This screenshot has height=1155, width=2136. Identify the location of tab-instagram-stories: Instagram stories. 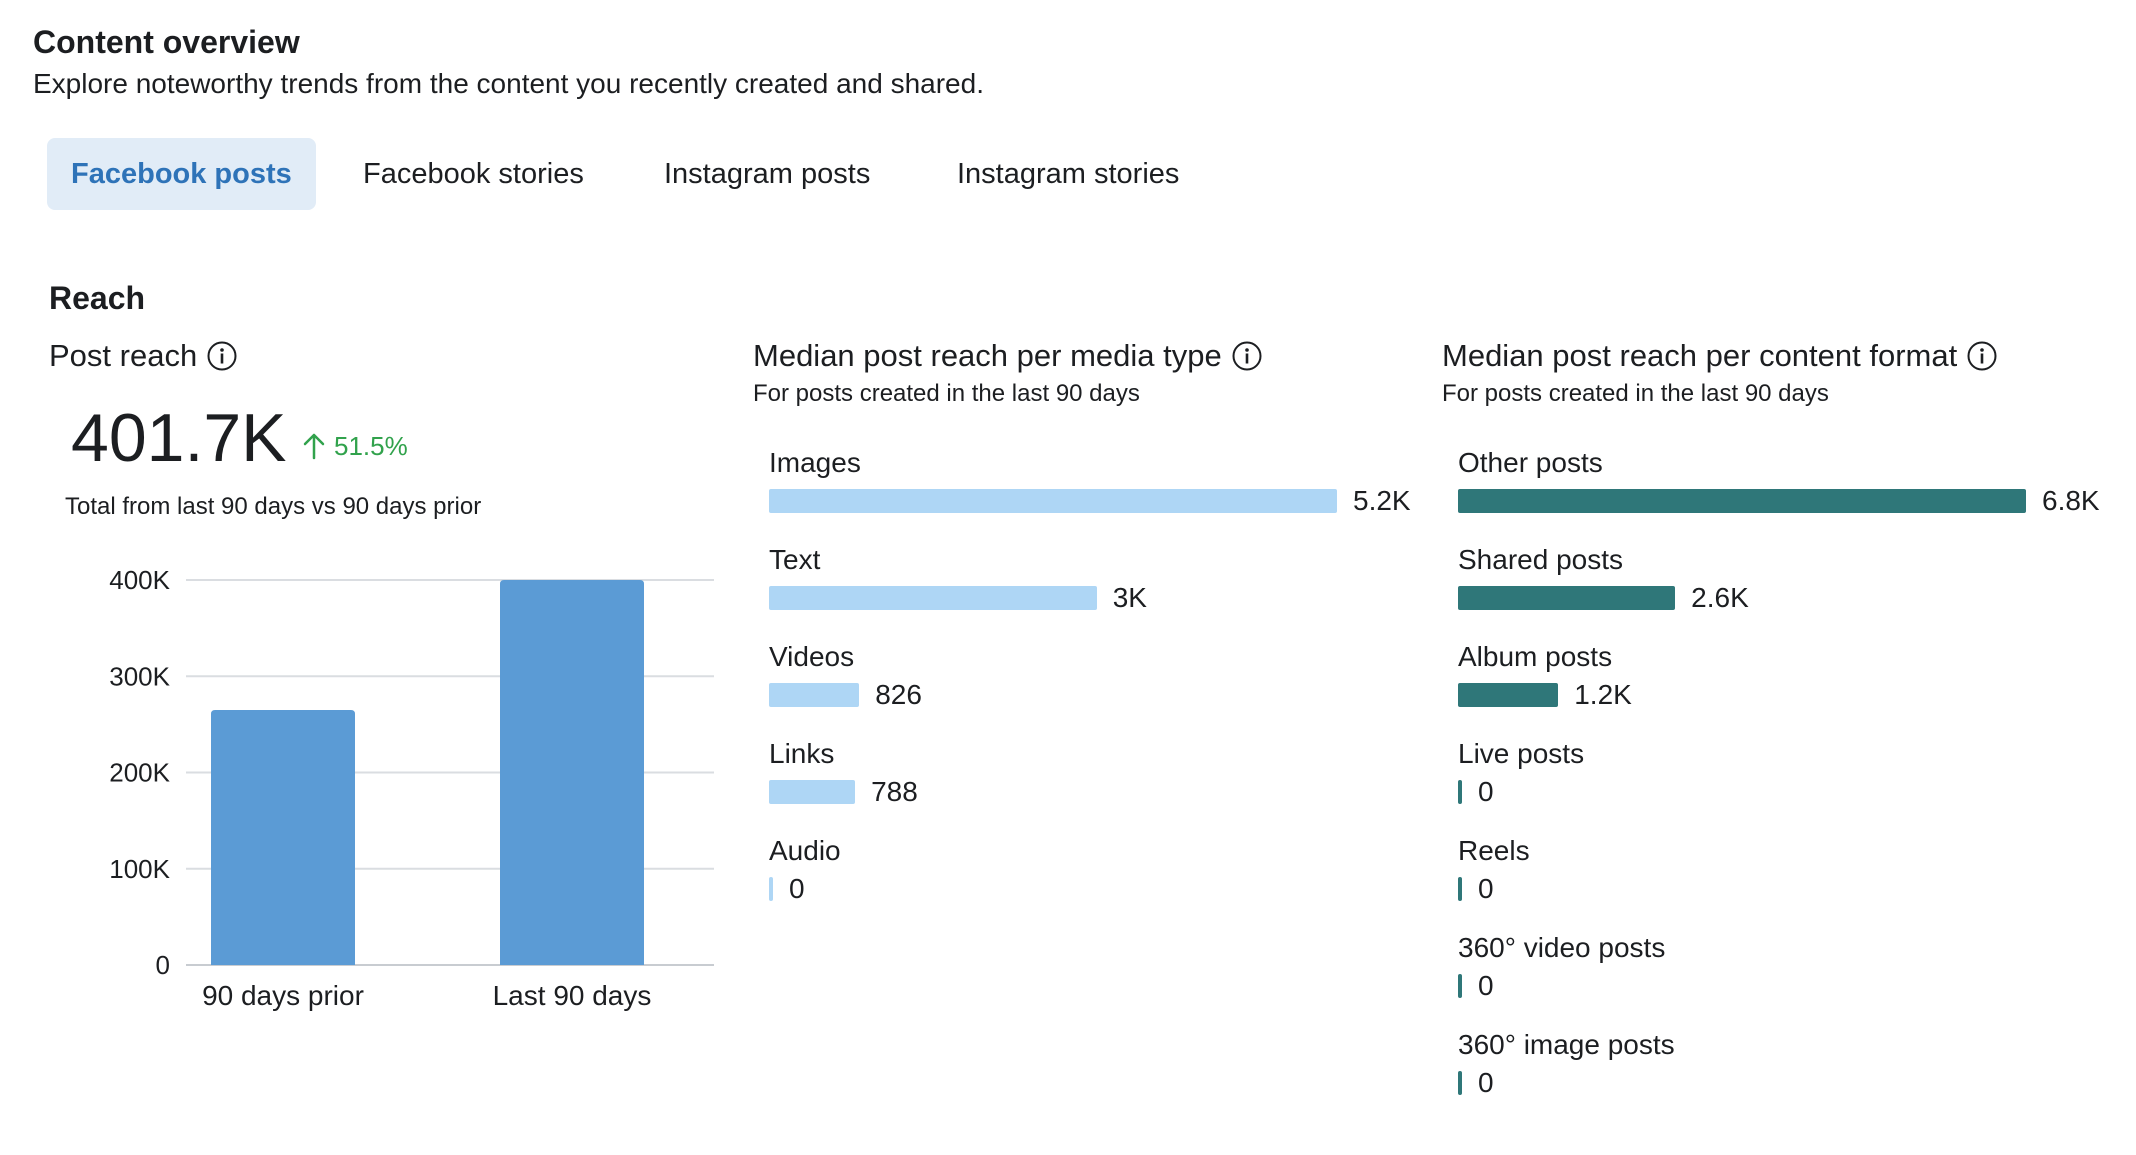
(1068, 174).